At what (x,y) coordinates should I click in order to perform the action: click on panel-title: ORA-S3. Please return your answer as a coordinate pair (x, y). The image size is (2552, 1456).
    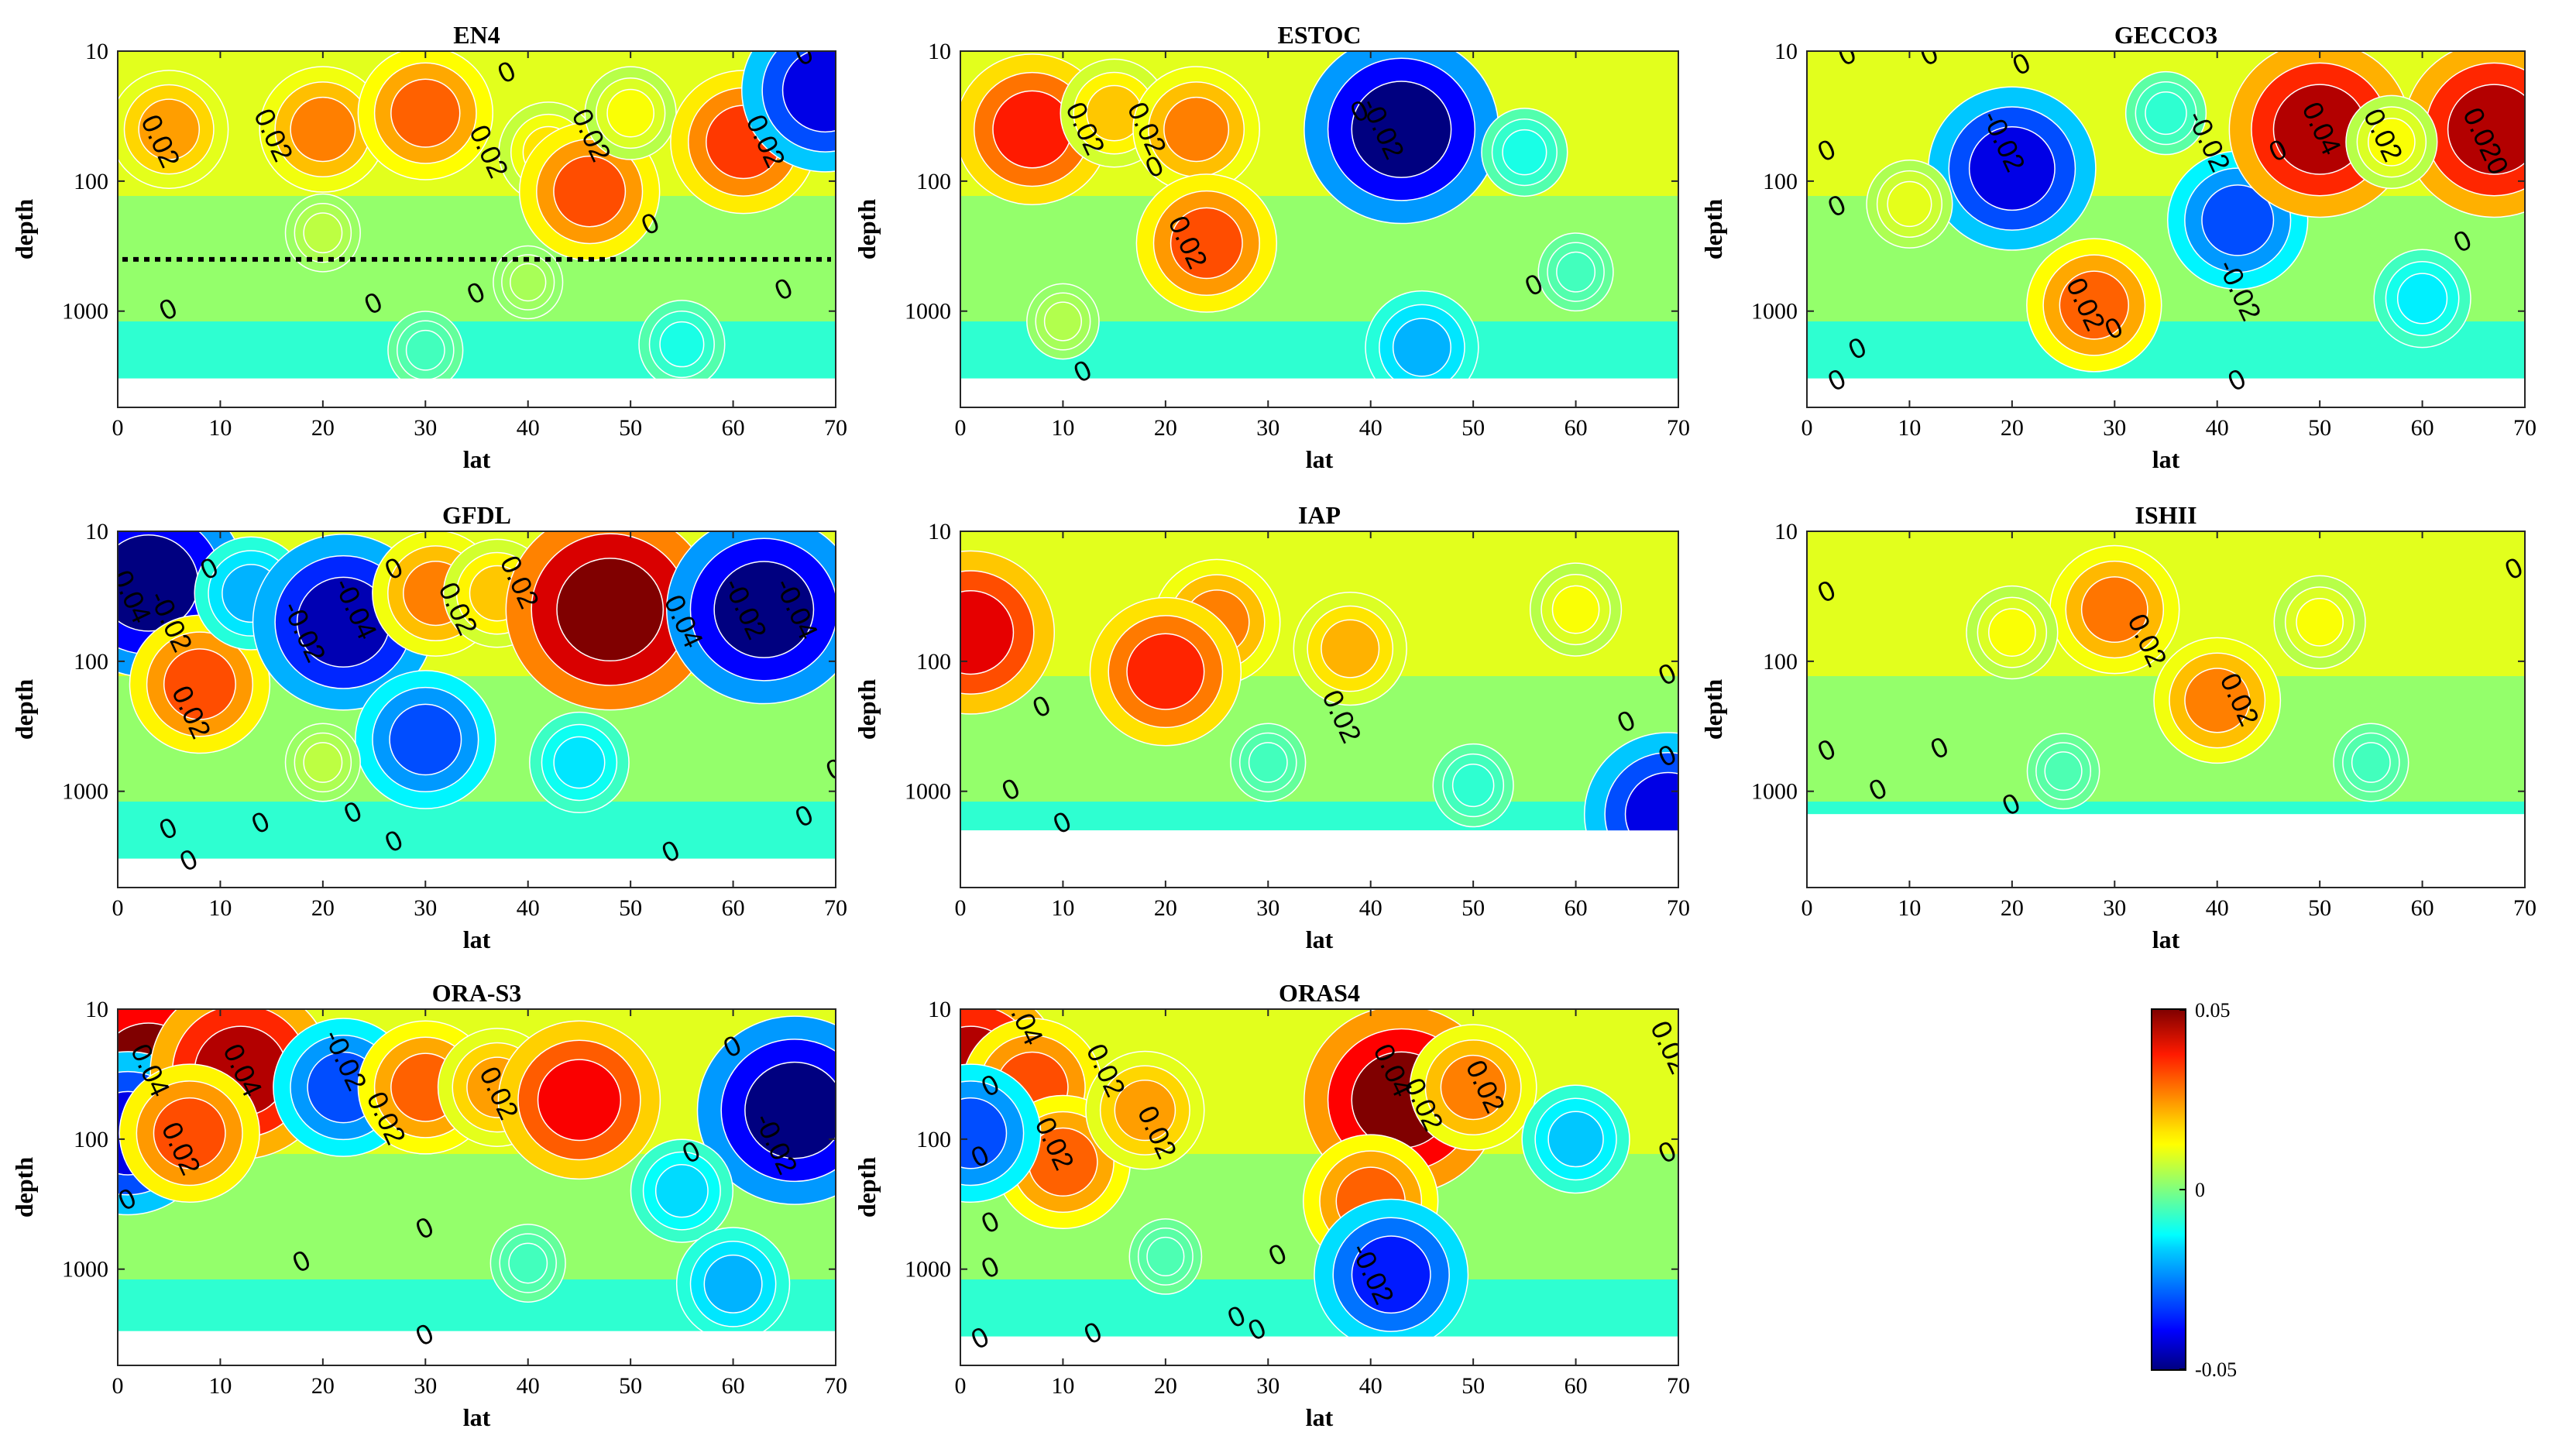
    Looking at the image, I should click on (477, 993).